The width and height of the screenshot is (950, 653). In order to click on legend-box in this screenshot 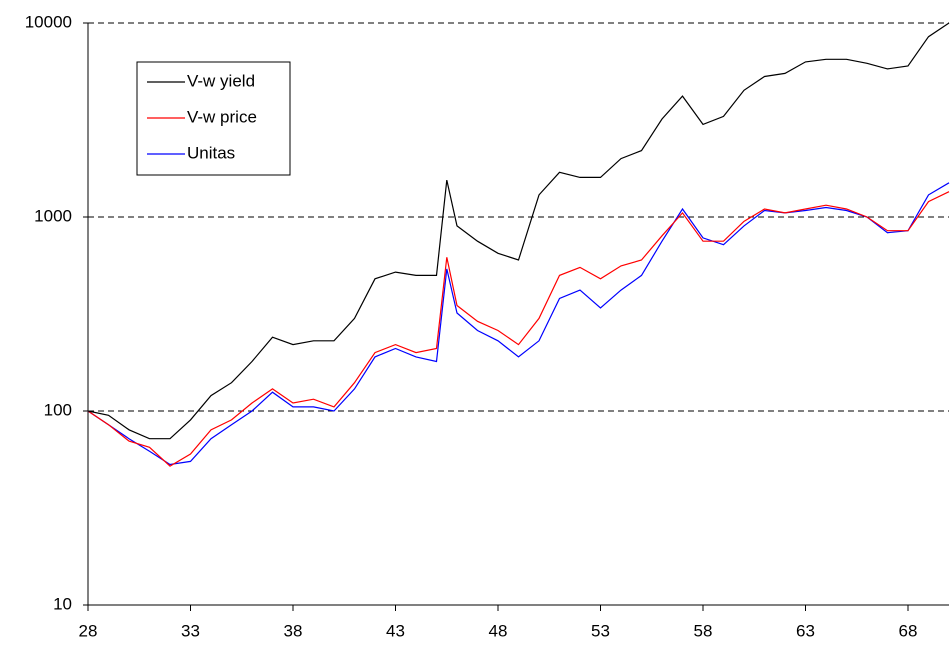, I will do `click(213, 118)`.